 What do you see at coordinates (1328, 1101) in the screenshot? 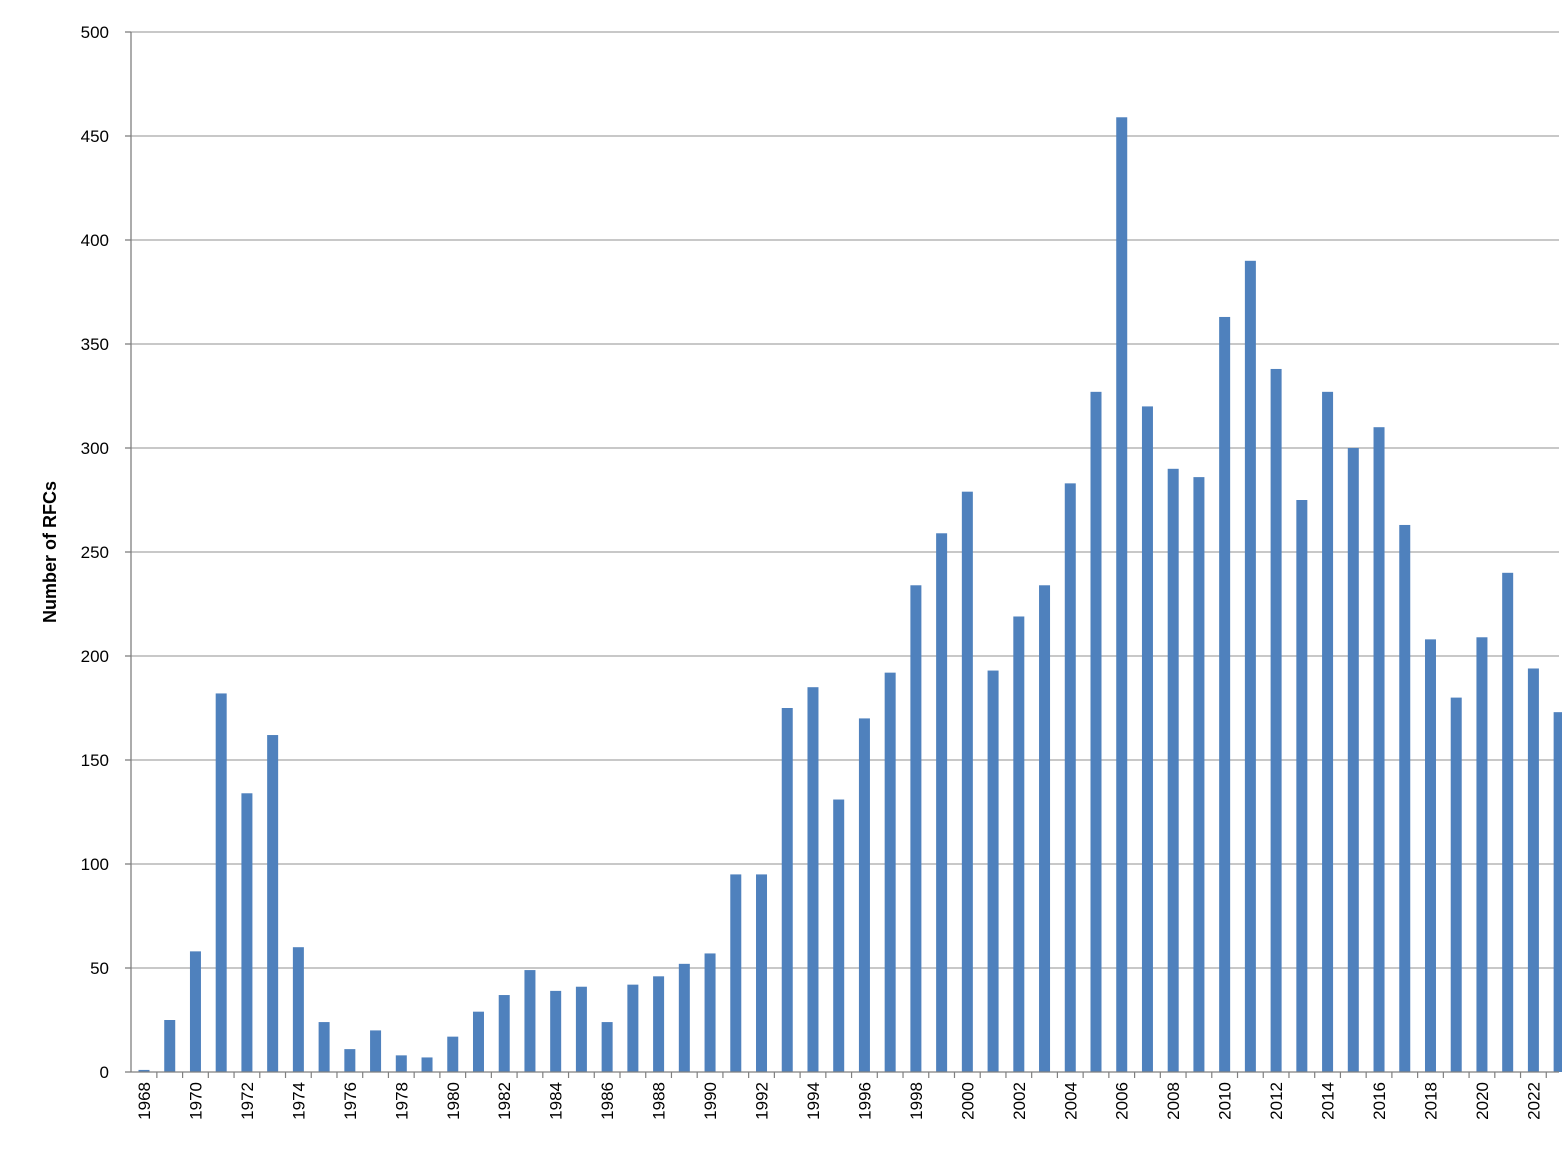
I see `x-tick-label: 2014` at bounding box center [1328, 1101].